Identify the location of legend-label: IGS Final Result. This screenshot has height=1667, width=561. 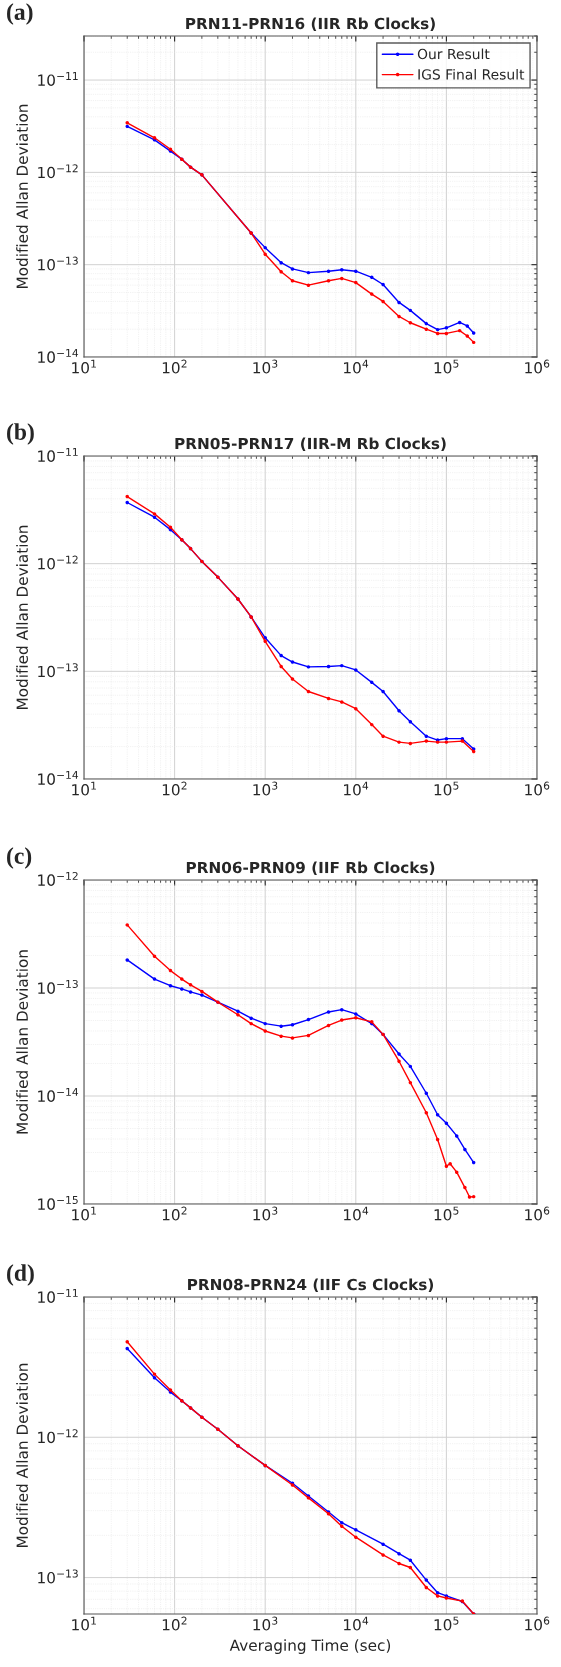
(471, 74).